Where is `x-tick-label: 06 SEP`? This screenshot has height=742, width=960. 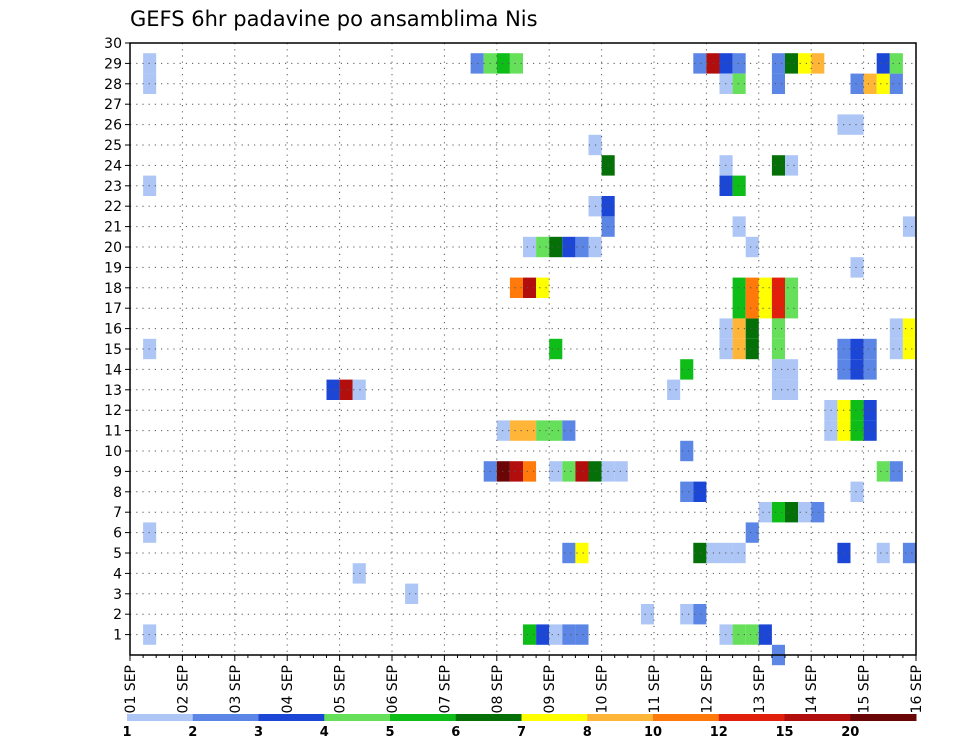
x-tick-label: 06 SEP is located at coordinates (393, 689).